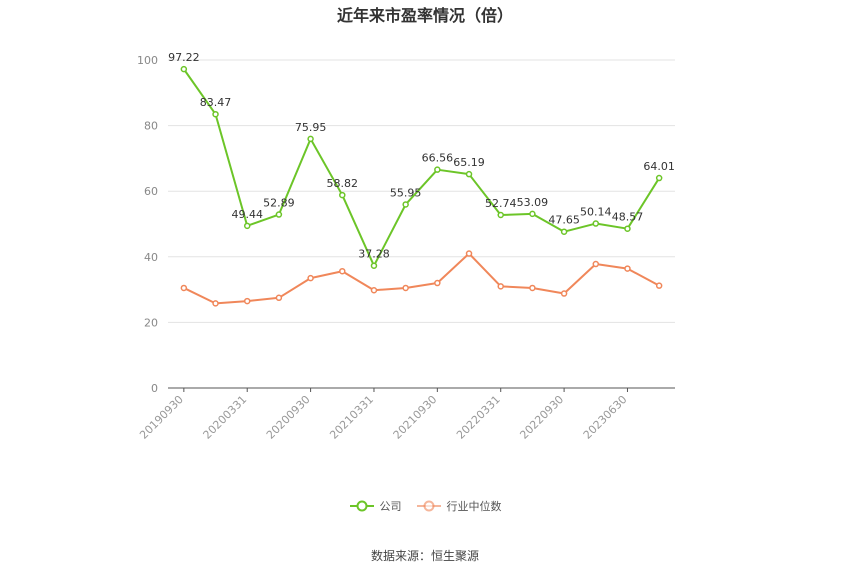  Describe the element at coordinates (605, 417) in the screenshot. I see `x-tick-label: 20230630` at that location.